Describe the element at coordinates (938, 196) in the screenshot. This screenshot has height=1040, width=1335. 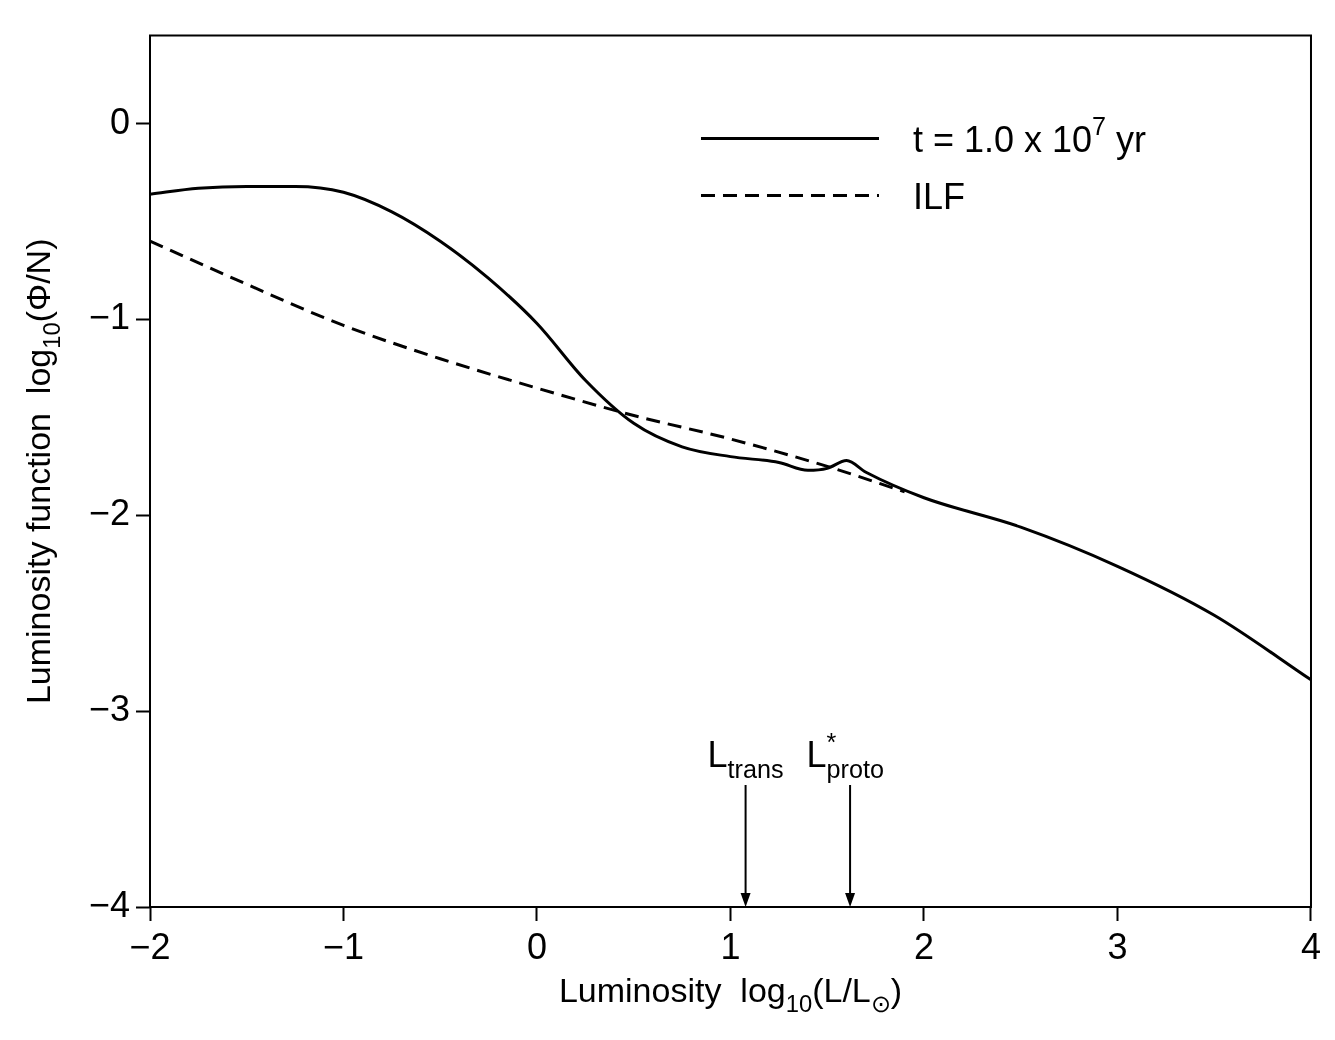
I see `legend-label: ILF` at that location.